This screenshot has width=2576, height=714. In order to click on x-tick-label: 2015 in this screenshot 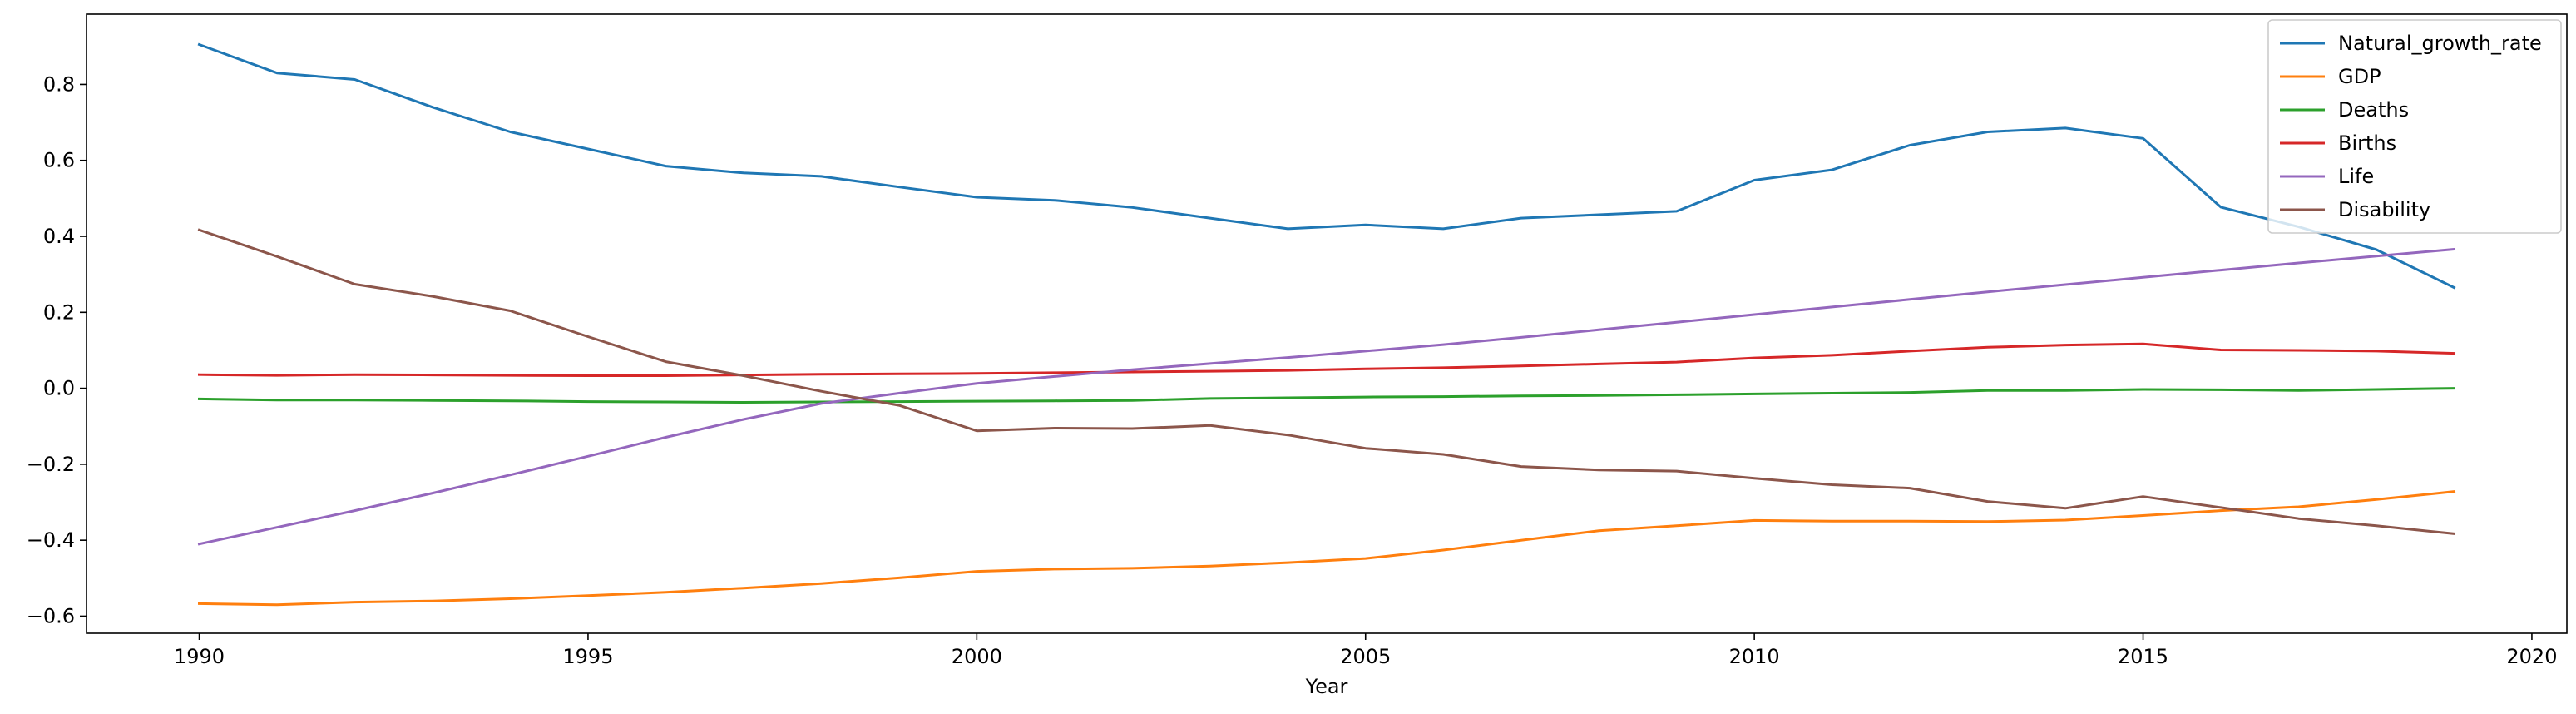, I will do `click(2143, 656)`.